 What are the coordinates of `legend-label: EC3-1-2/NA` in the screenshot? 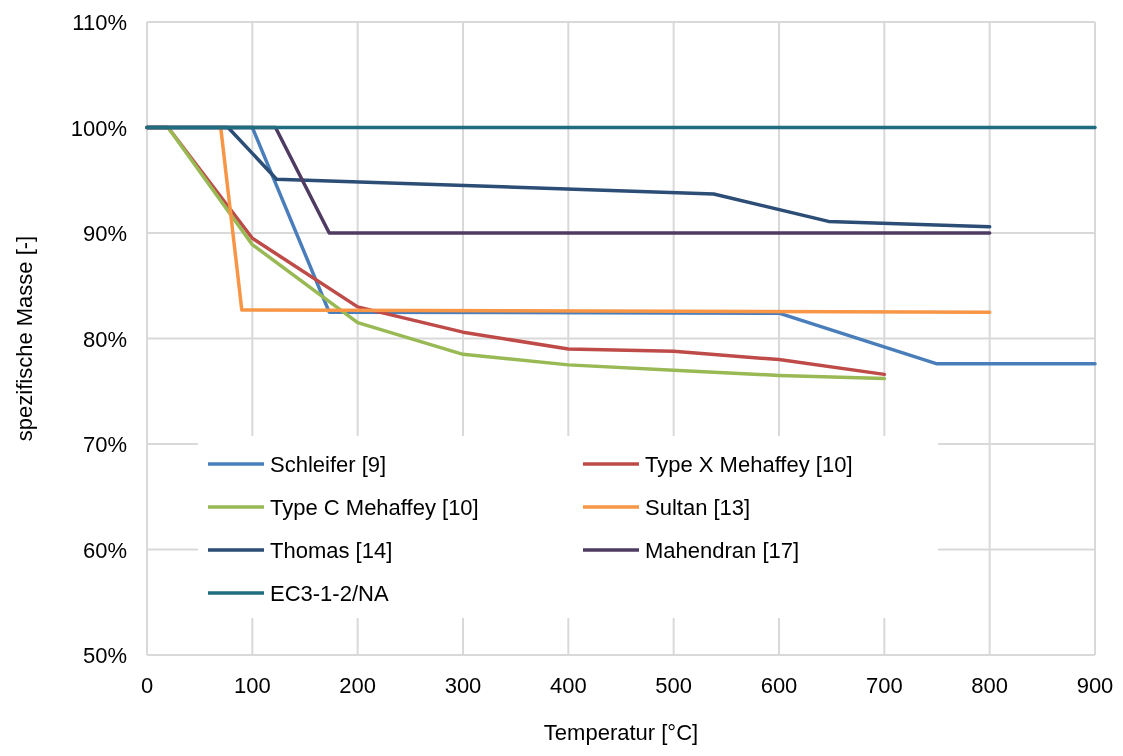 It's located at (329, 593).